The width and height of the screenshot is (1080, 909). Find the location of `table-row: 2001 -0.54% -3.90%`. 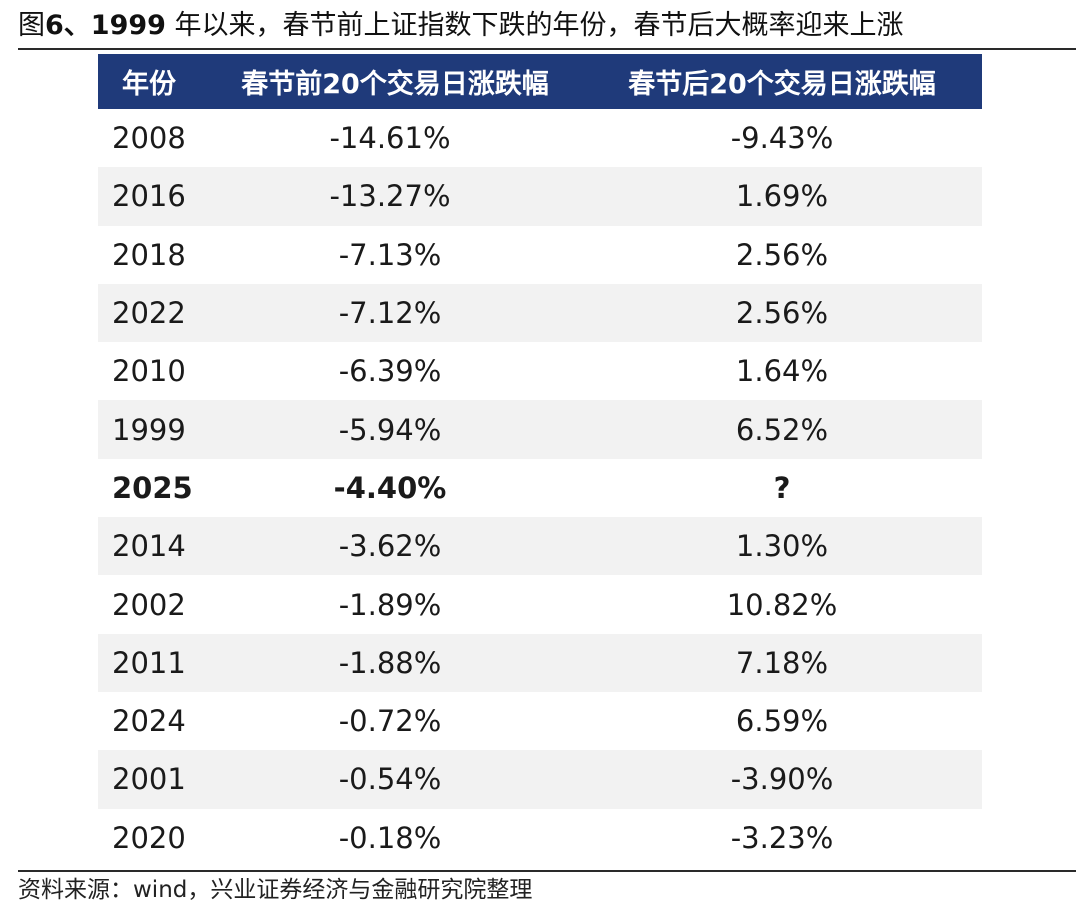

table-row: 2001 -0.54% -3.90% is located at coordinates (540, 779).